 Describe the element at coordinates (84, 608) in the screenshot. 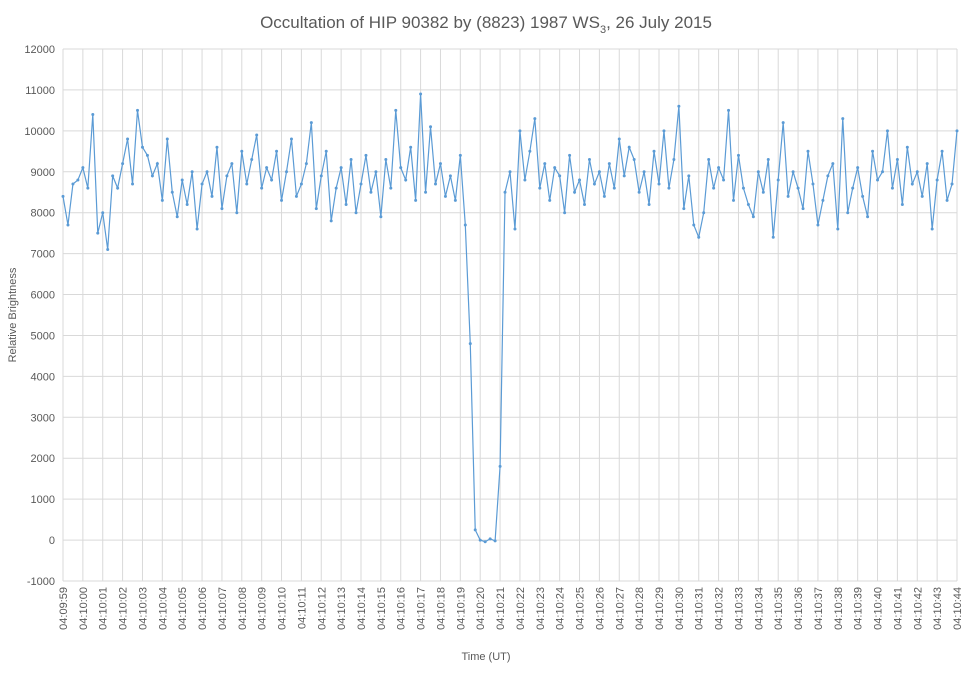

I see `x-tick-label: 04:10:00` at that location.